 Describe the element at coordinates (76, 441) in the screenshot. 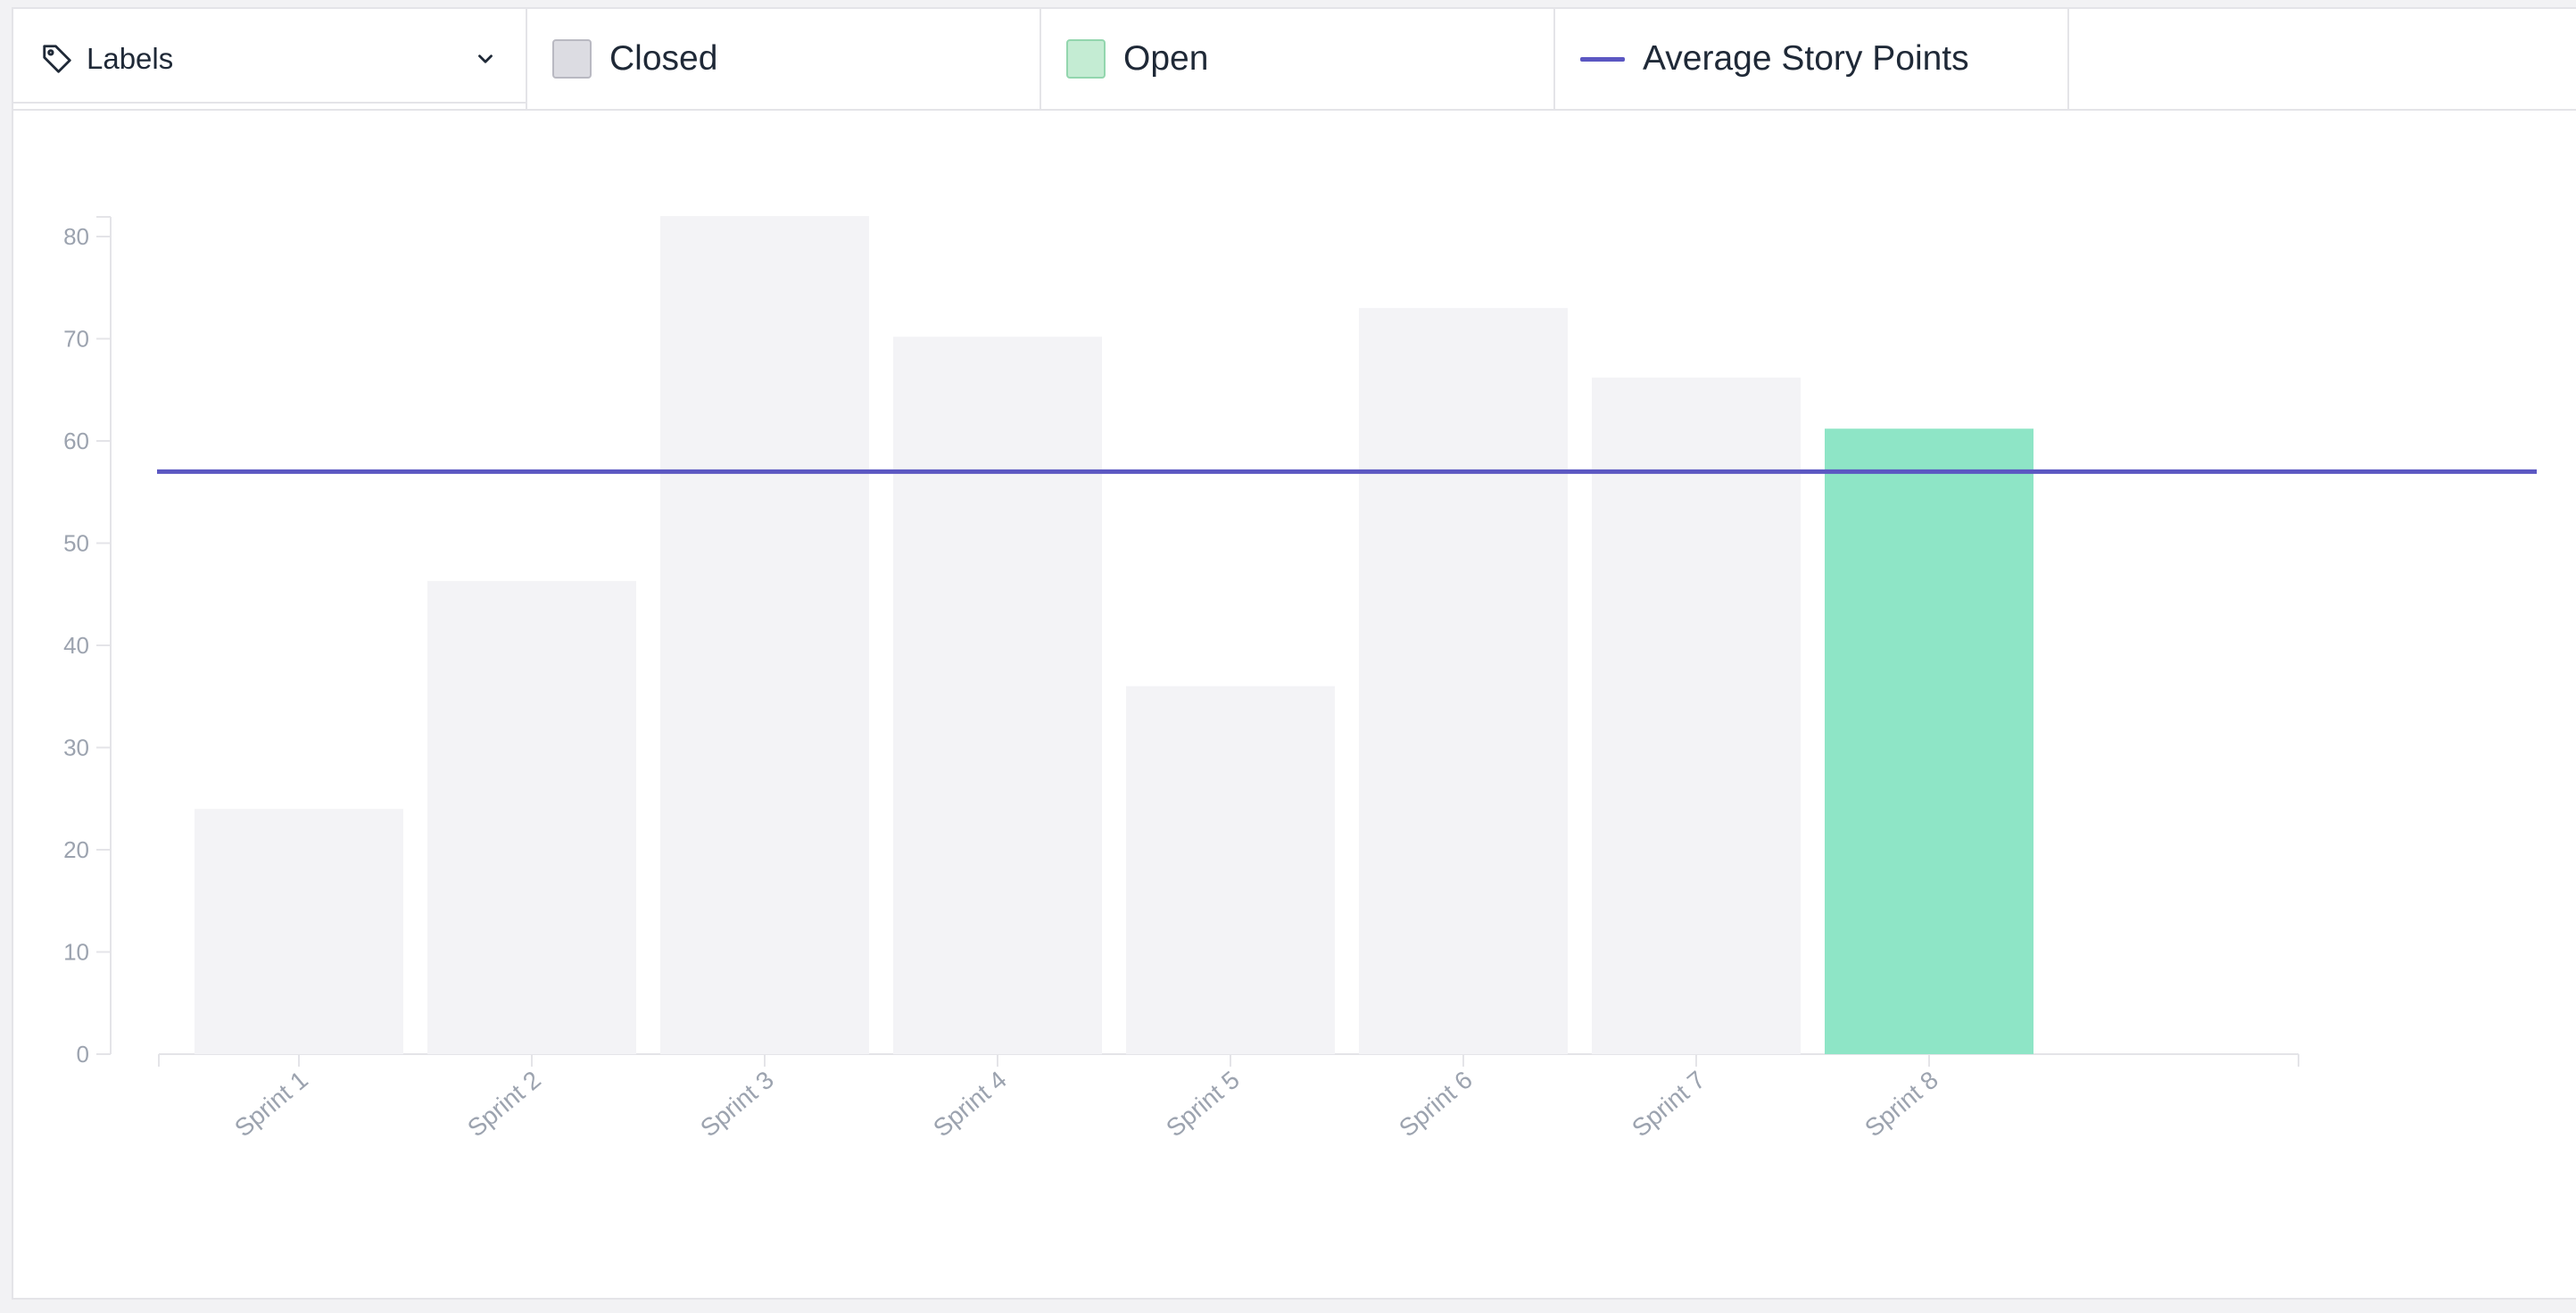

I see `y-tick-label: 60` at that location.